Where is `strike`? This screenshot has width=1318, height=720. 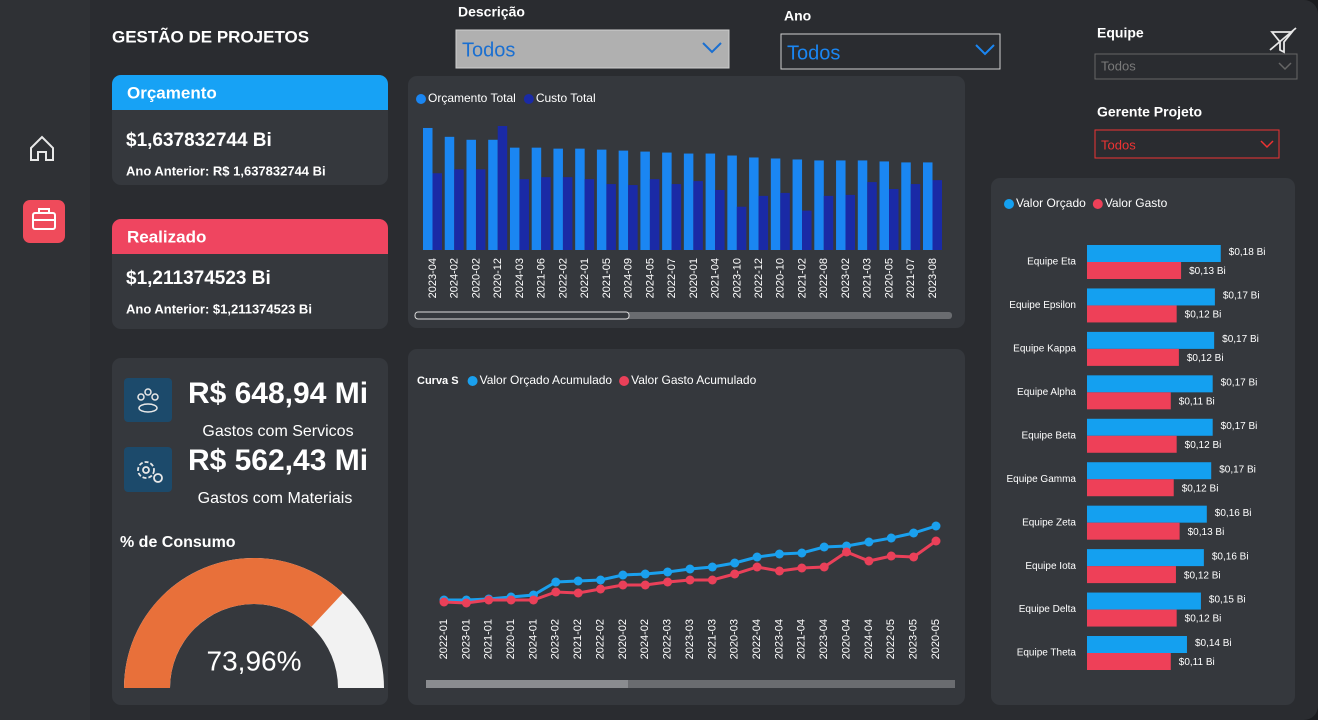
strike is located at coordinates (1283, 39).